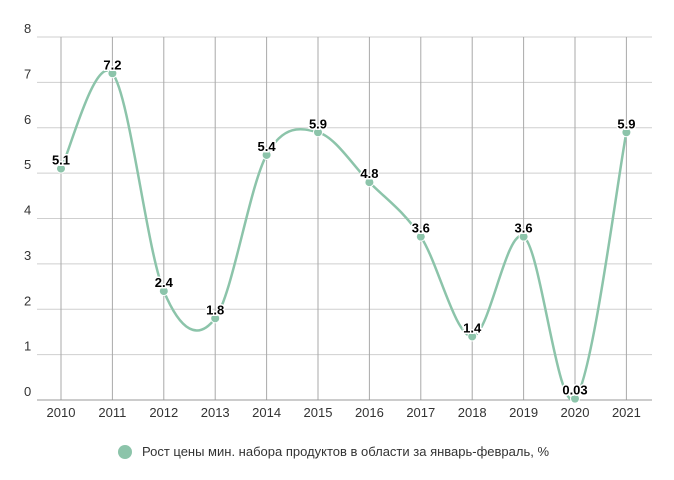 Image resolution: width=674 pixels, height=480 pixels. What do you see at coordinates (27, 300) in the screenshot?
I see `y-tick-label: 2` at bounding box center [27, 300].